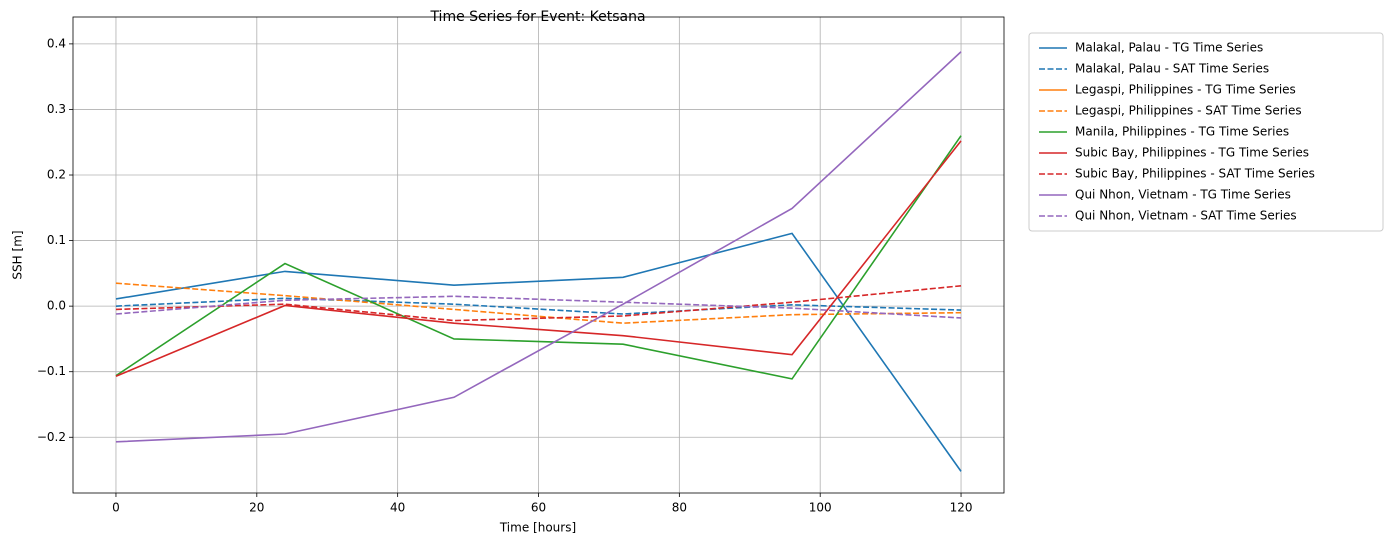 The height and width of the screenshot is (545, 1393). I want to click on x-tick-label: 120, so click(961, 508).